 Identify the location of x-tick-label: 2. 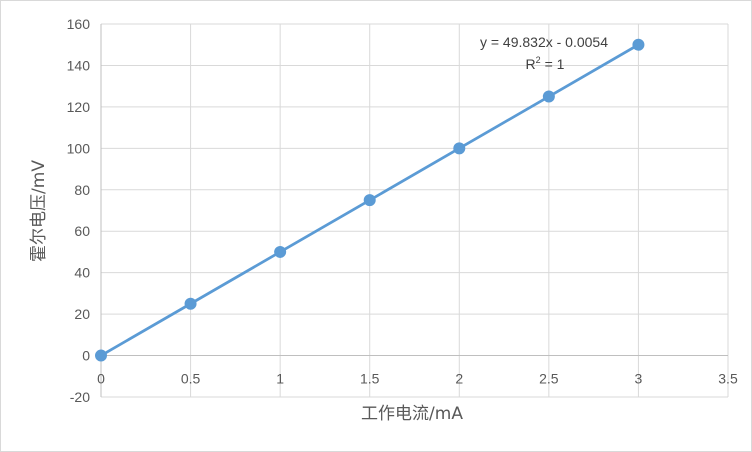
(459, 379).